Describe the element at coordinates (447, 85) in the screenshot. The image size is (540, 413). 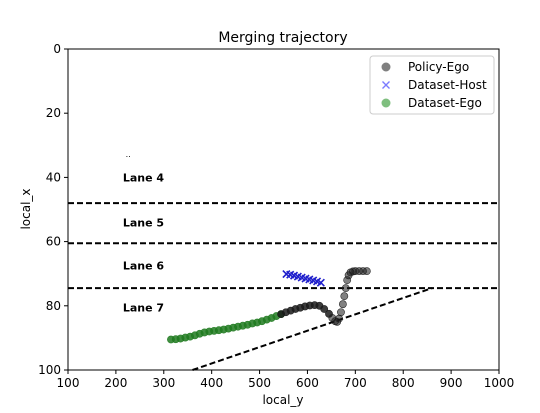
I see `legend-label: Dataset-Host` at that location.